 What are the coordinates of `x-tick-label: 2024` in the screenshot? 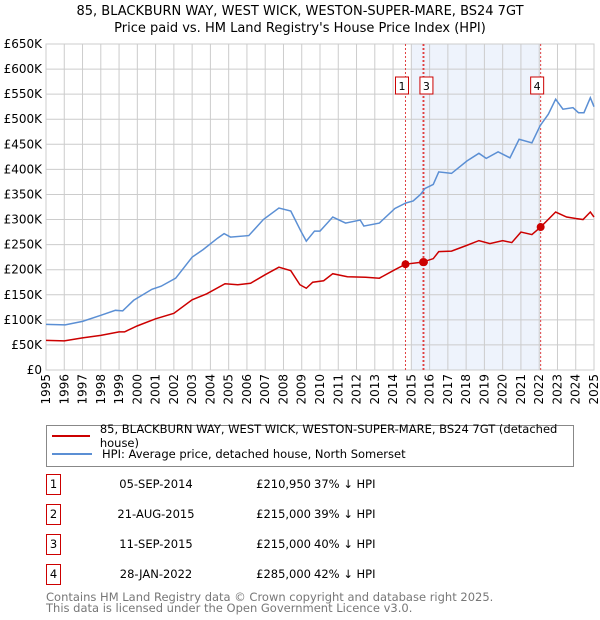 It's located at (576, 389).